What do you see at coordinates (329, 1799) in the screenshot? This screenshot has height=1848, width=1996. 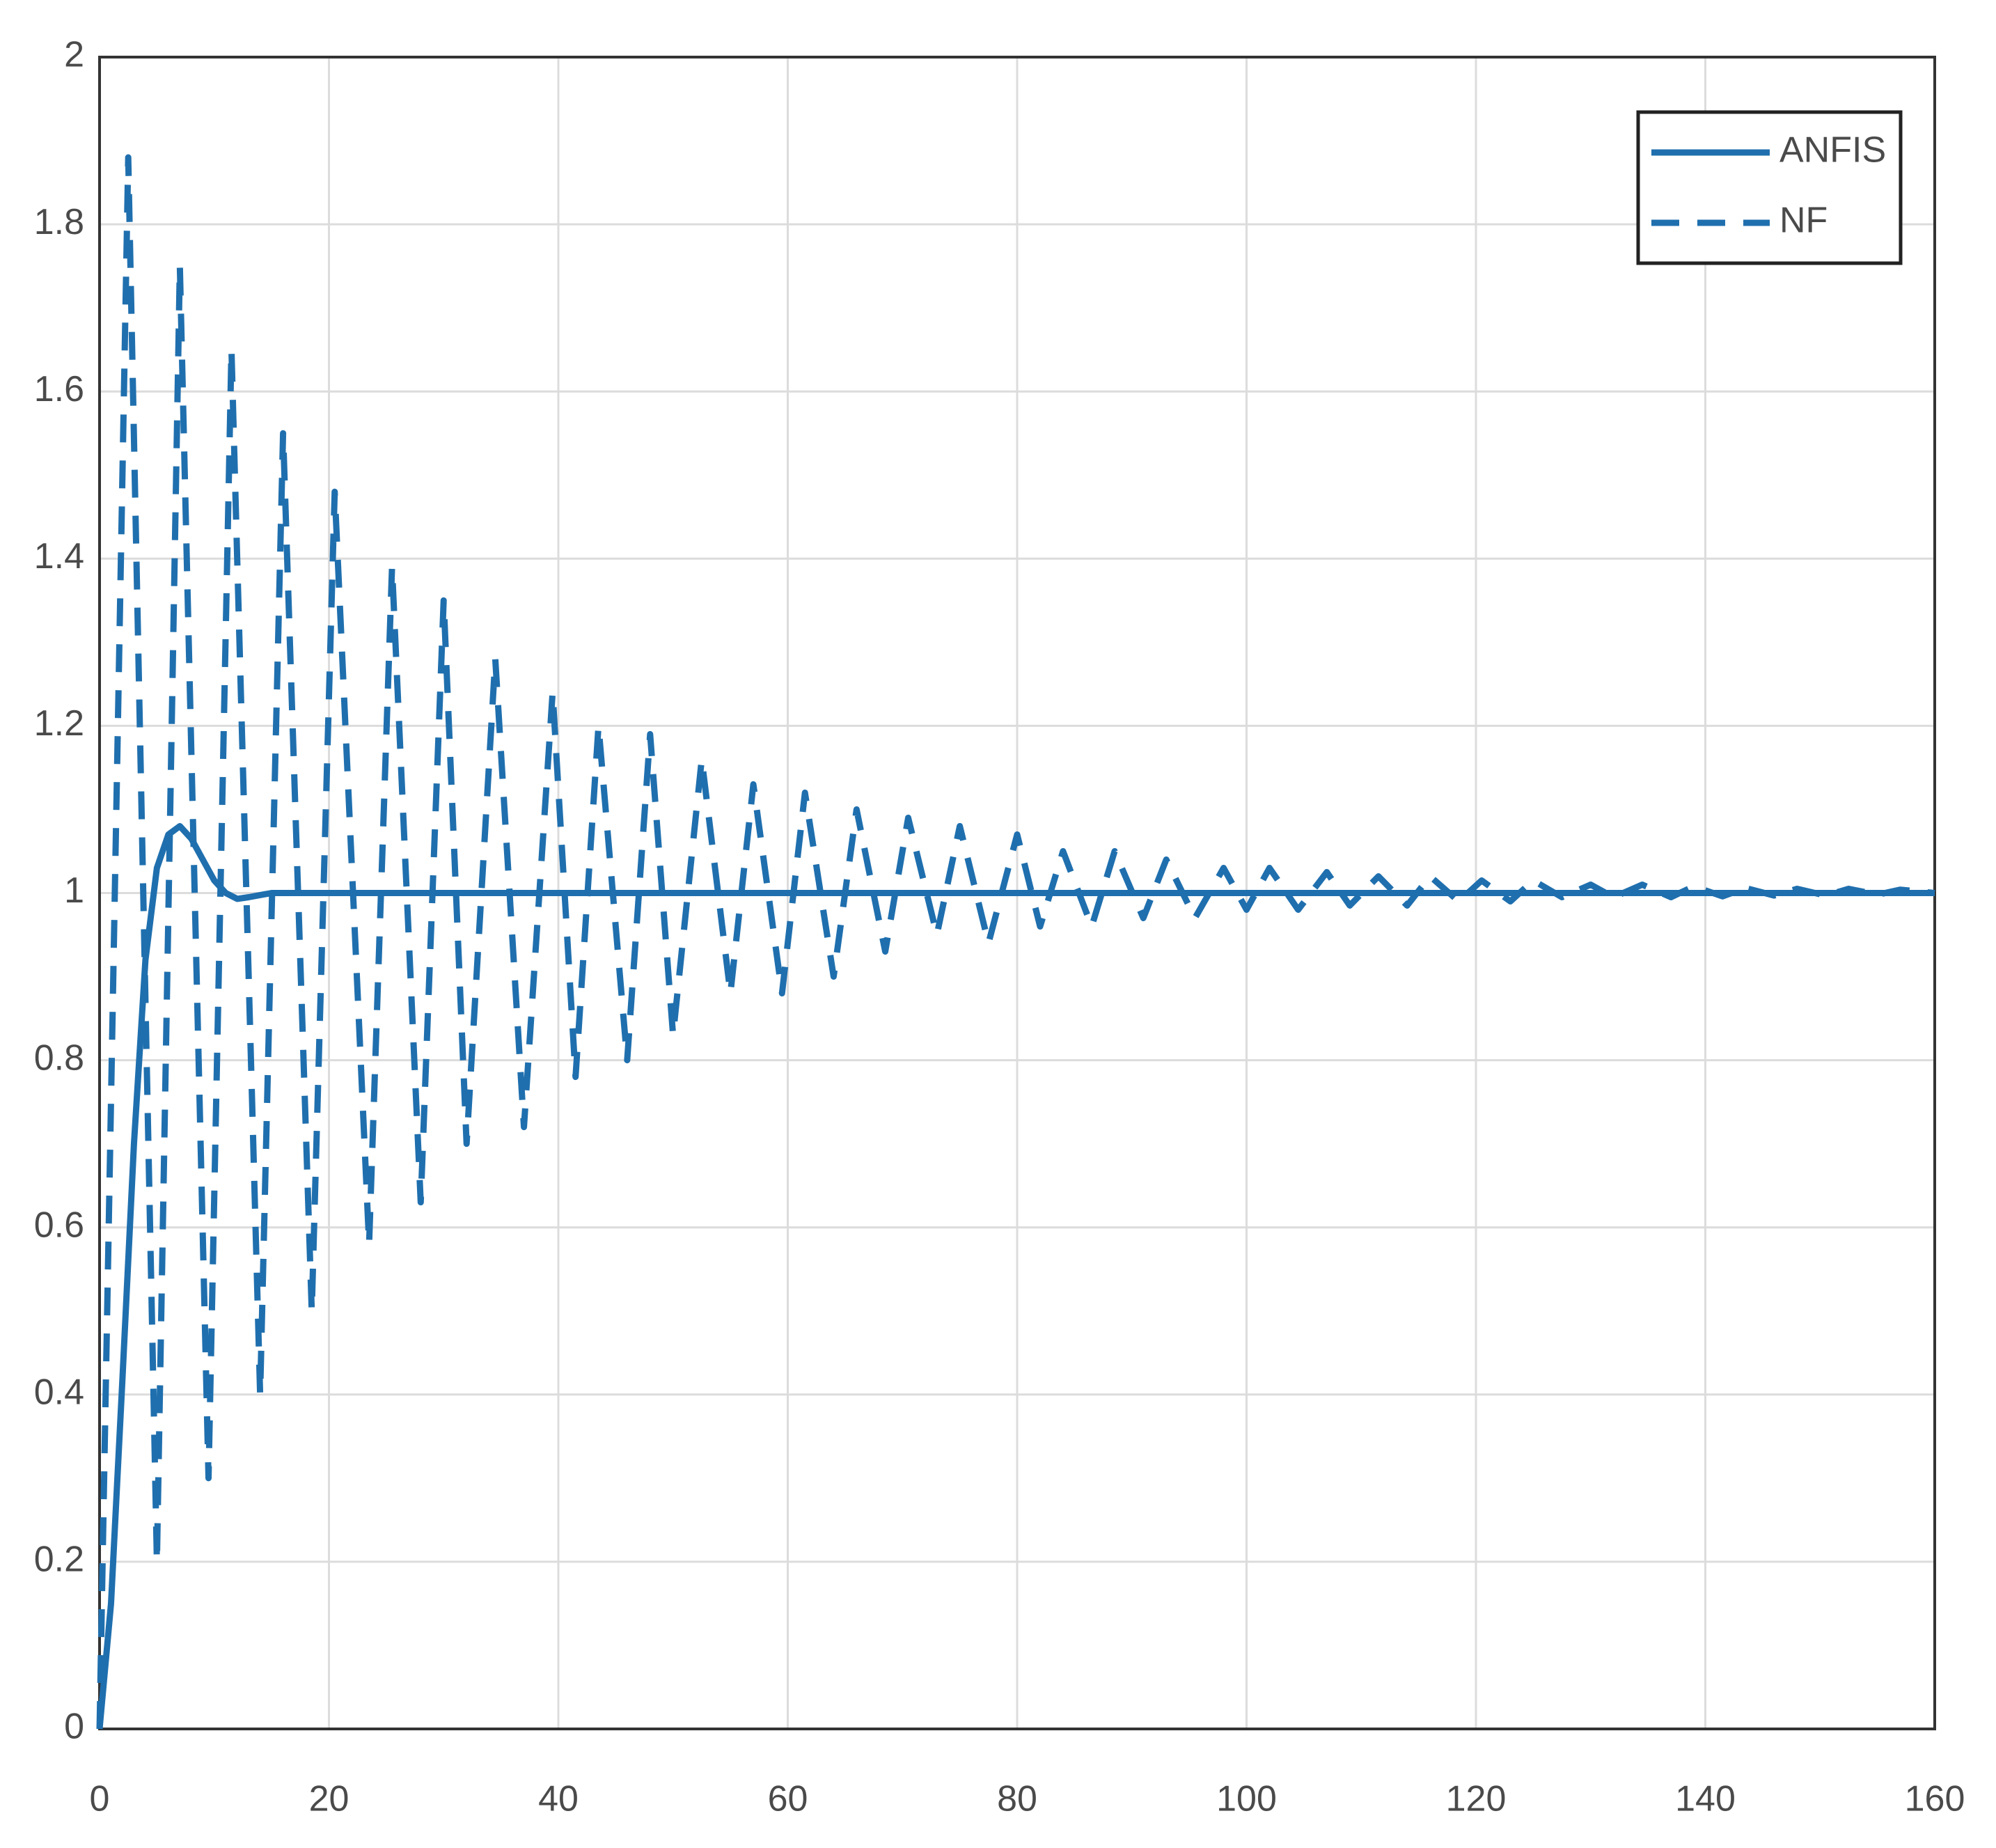 I see `x-tick-label: 20` at bounding box center [329, 1799].